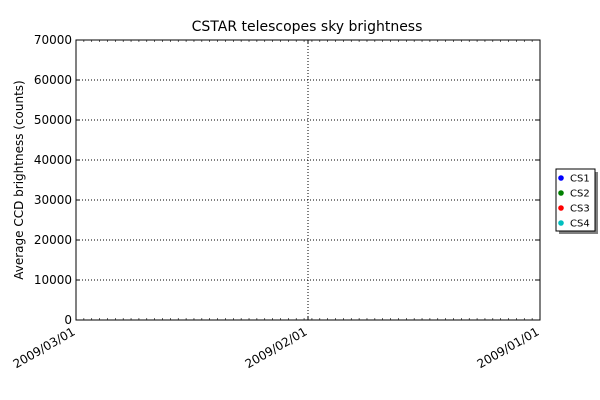 This screenshot has height=400, width=600. I want to click on legend-entry: CS1, so click(580, 179).